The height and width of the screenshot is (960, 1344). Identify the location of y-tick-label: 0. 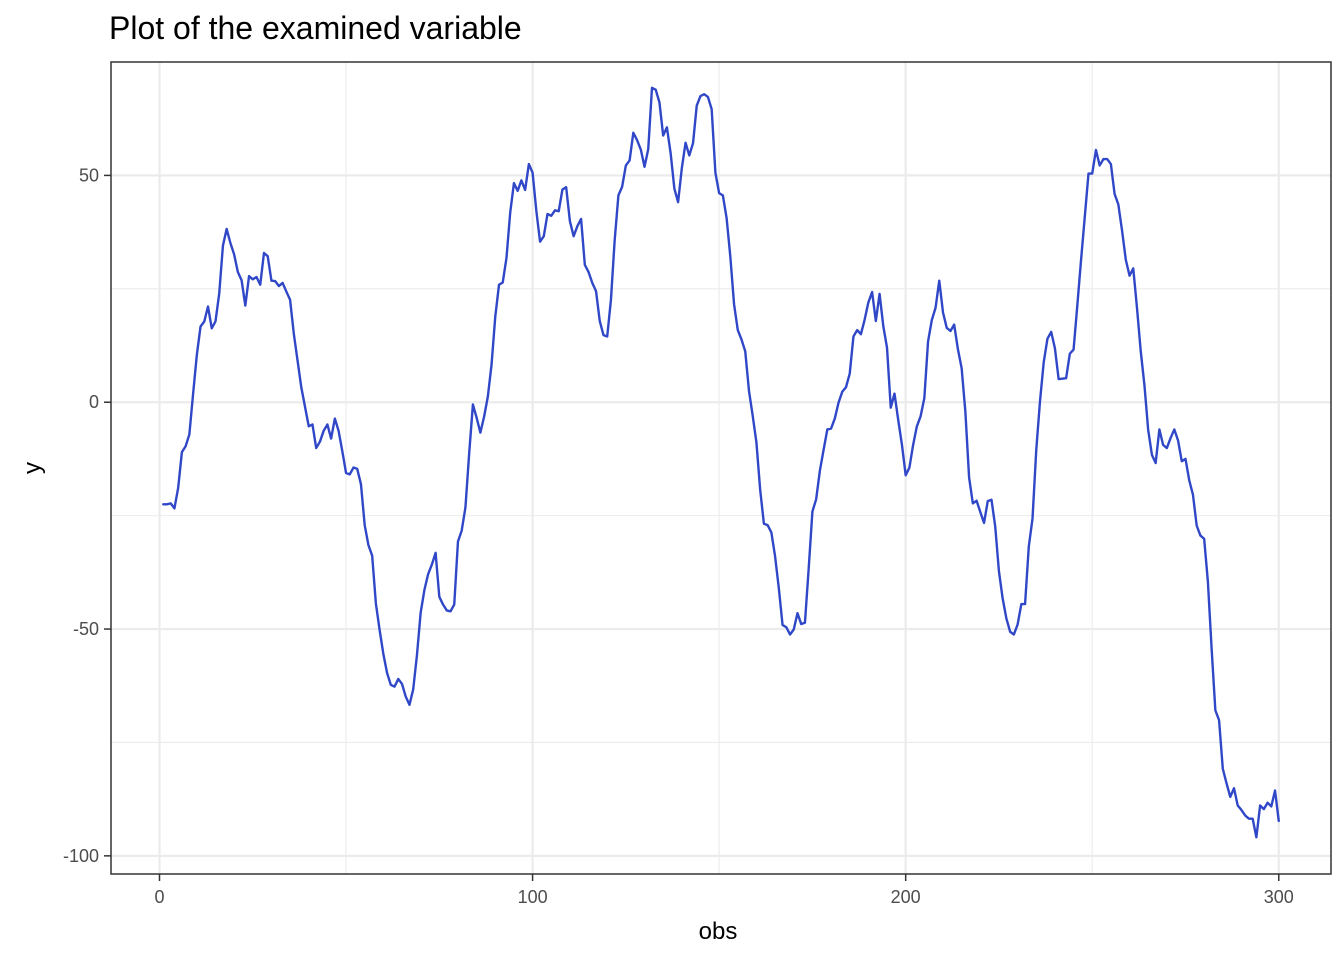
(94, 402).